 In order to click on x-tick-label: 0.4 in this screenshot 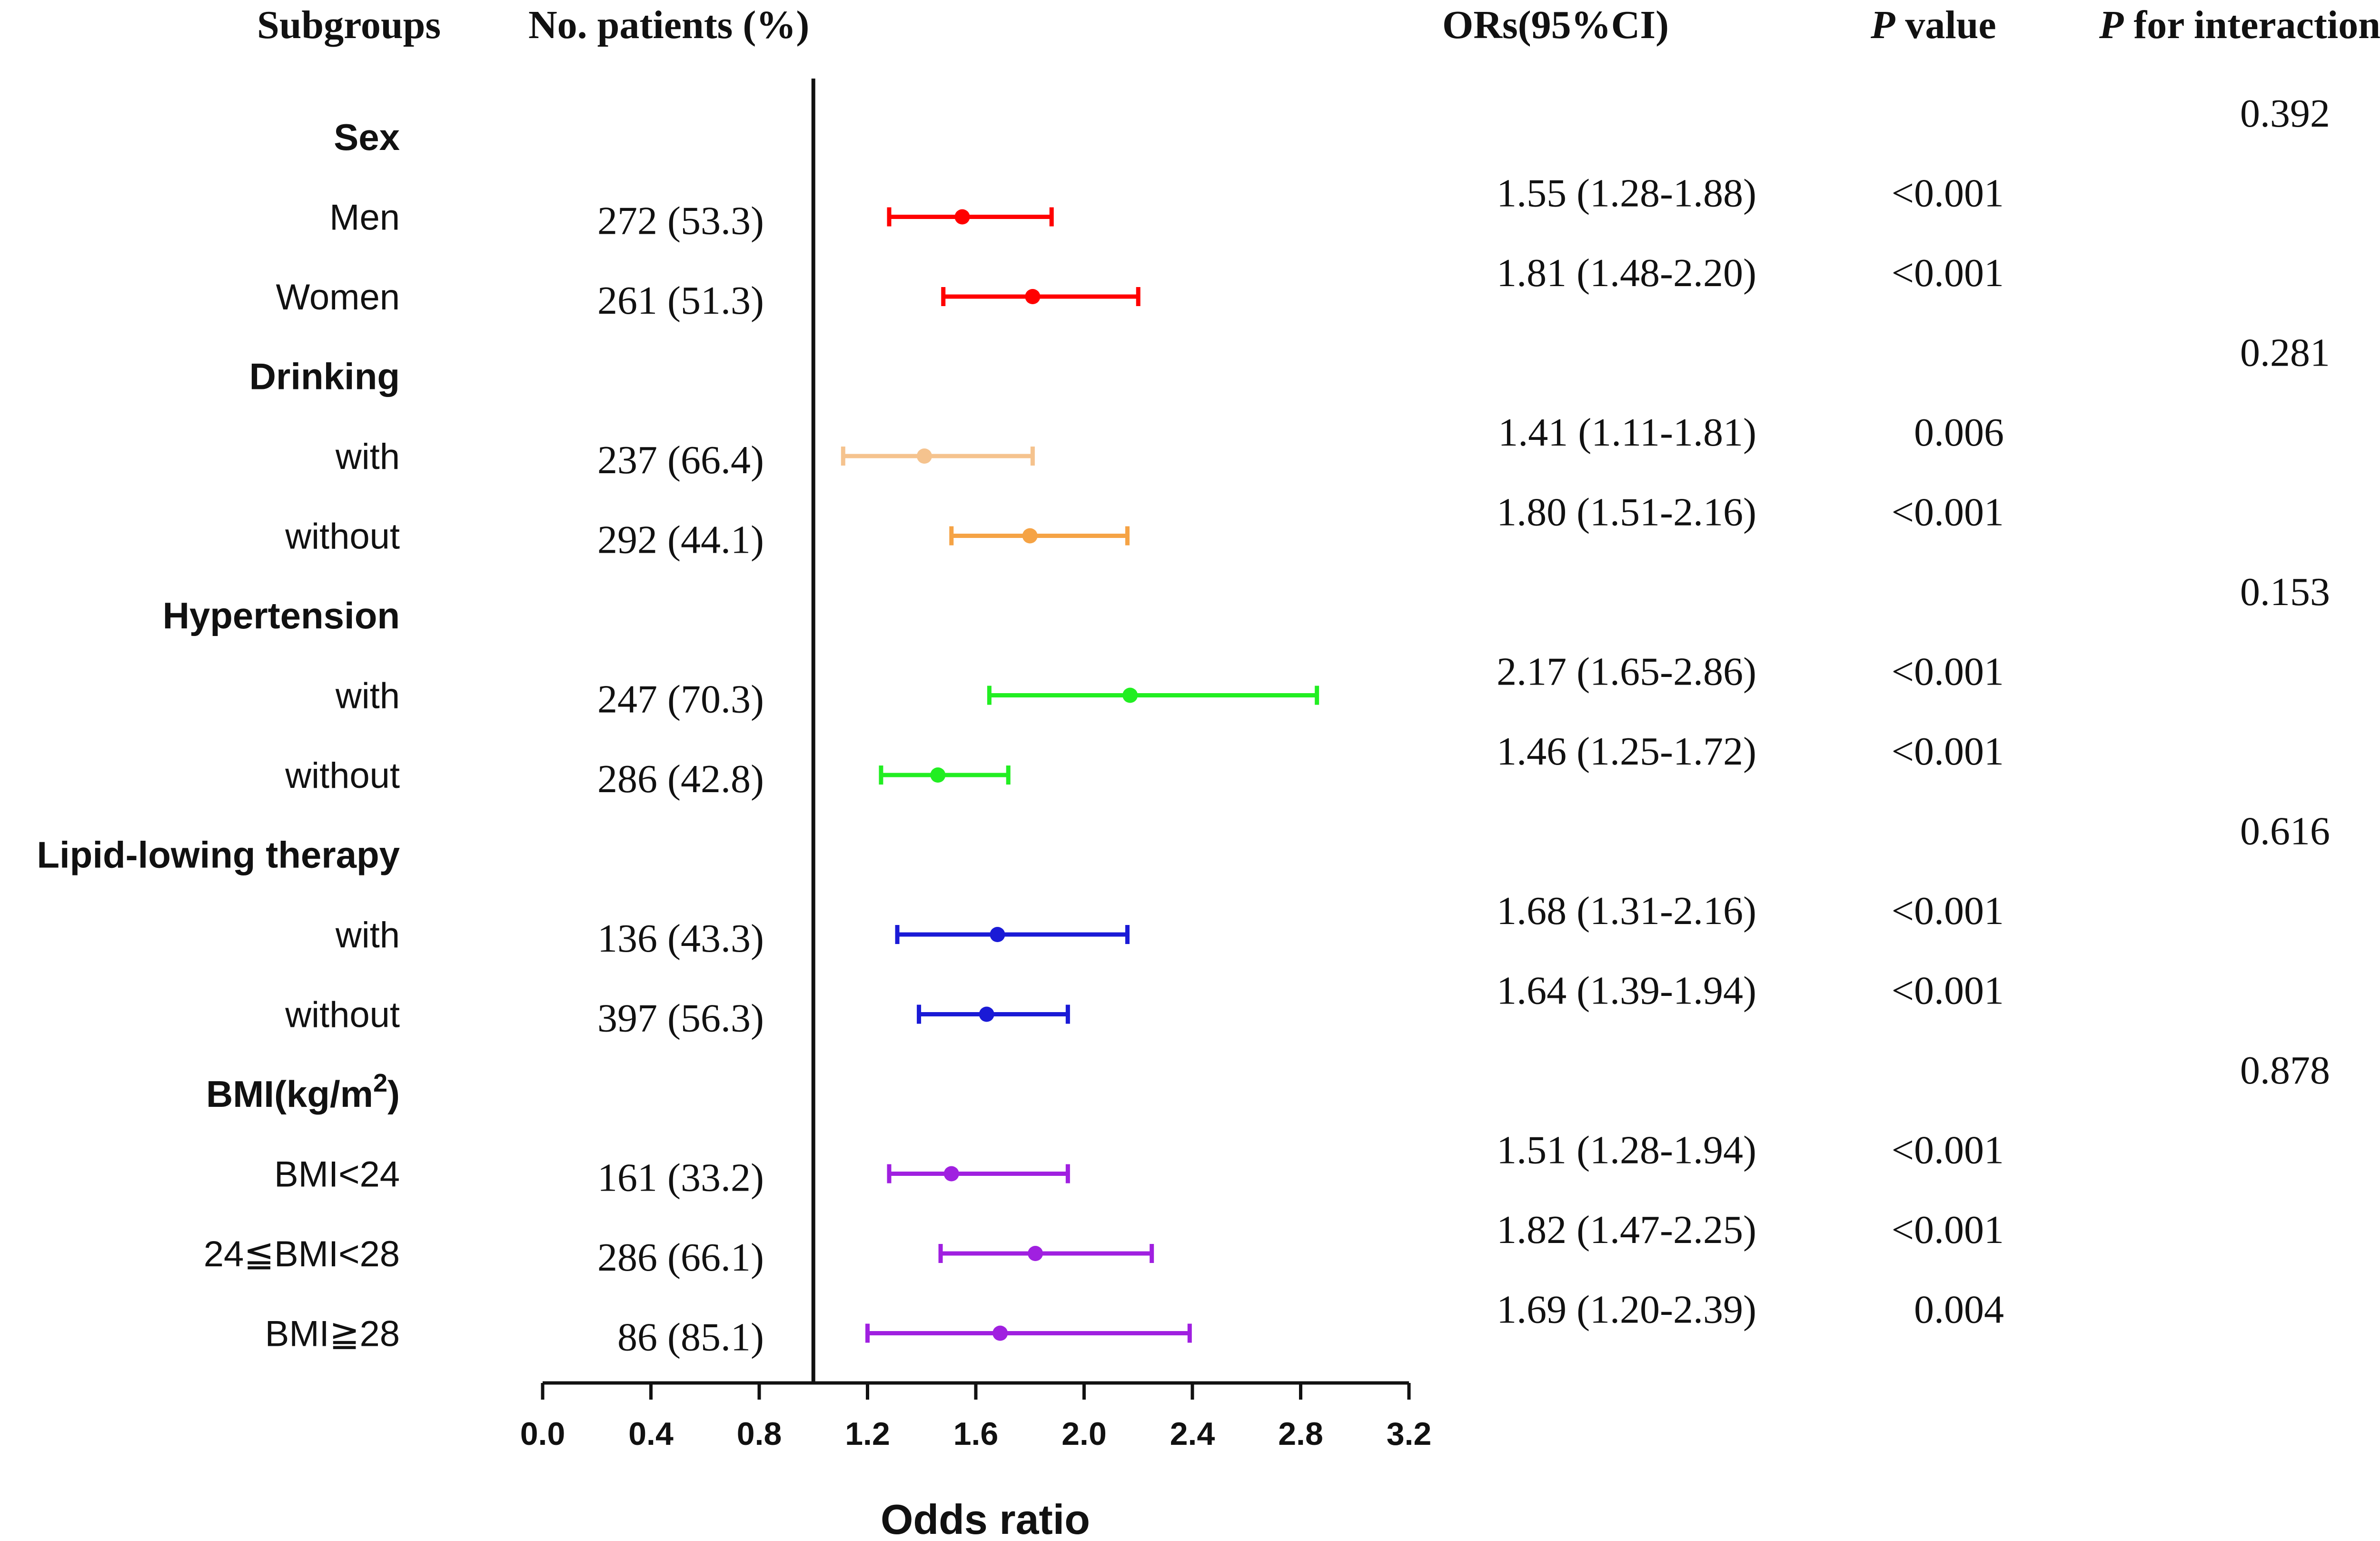, I will do `click(651, 1434)`.